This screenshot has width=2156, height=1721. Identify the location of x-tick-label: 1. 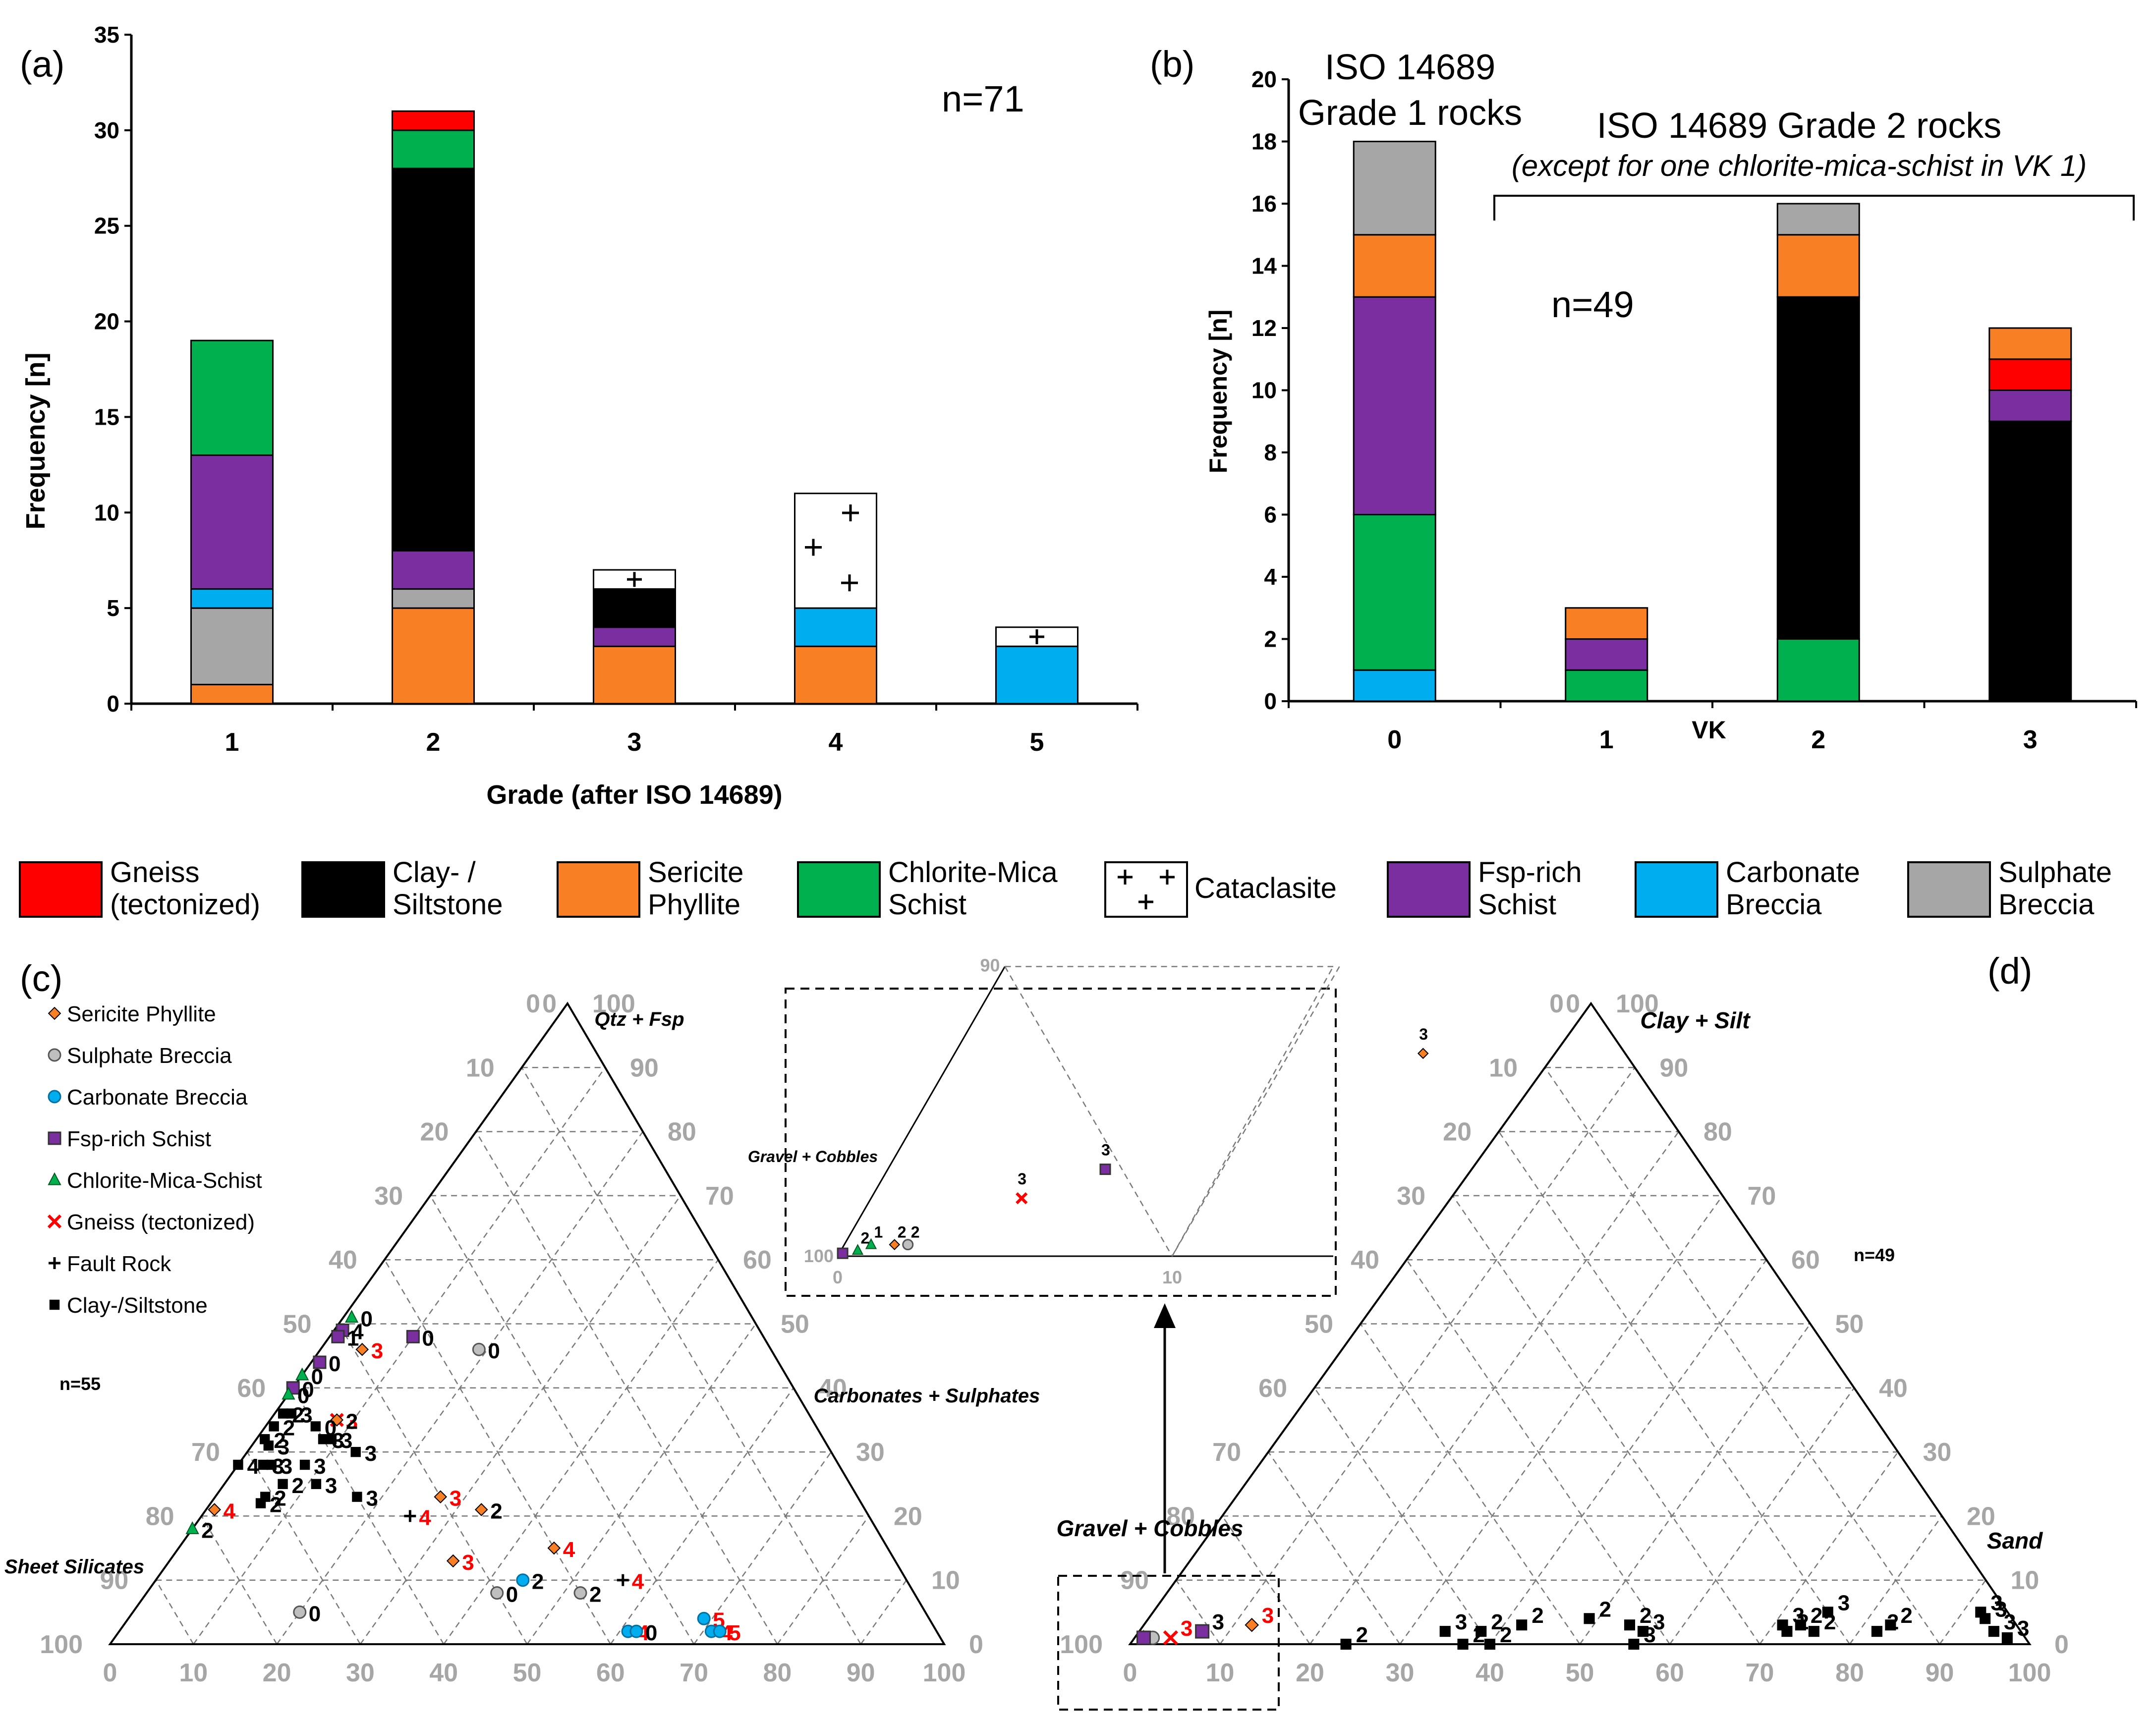
(232, 742).